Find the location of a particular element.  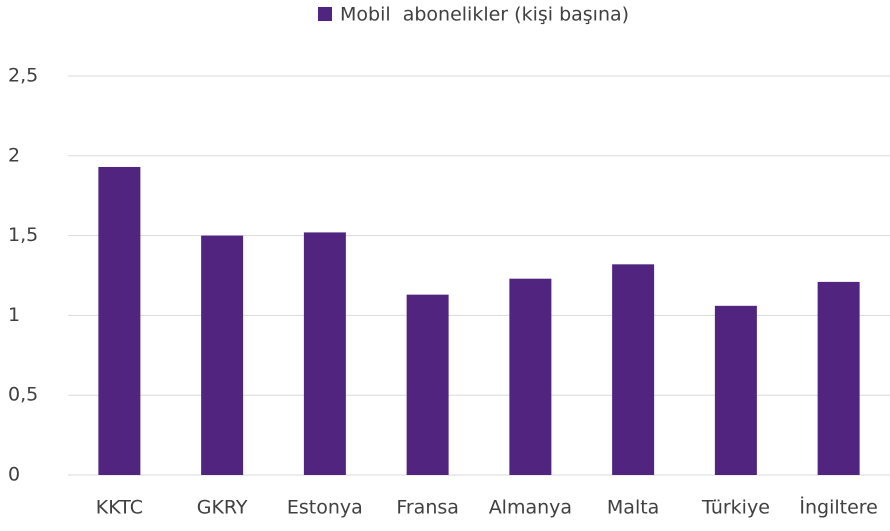

y-tick-label: 1,5 is located at coordinates (23, 235).